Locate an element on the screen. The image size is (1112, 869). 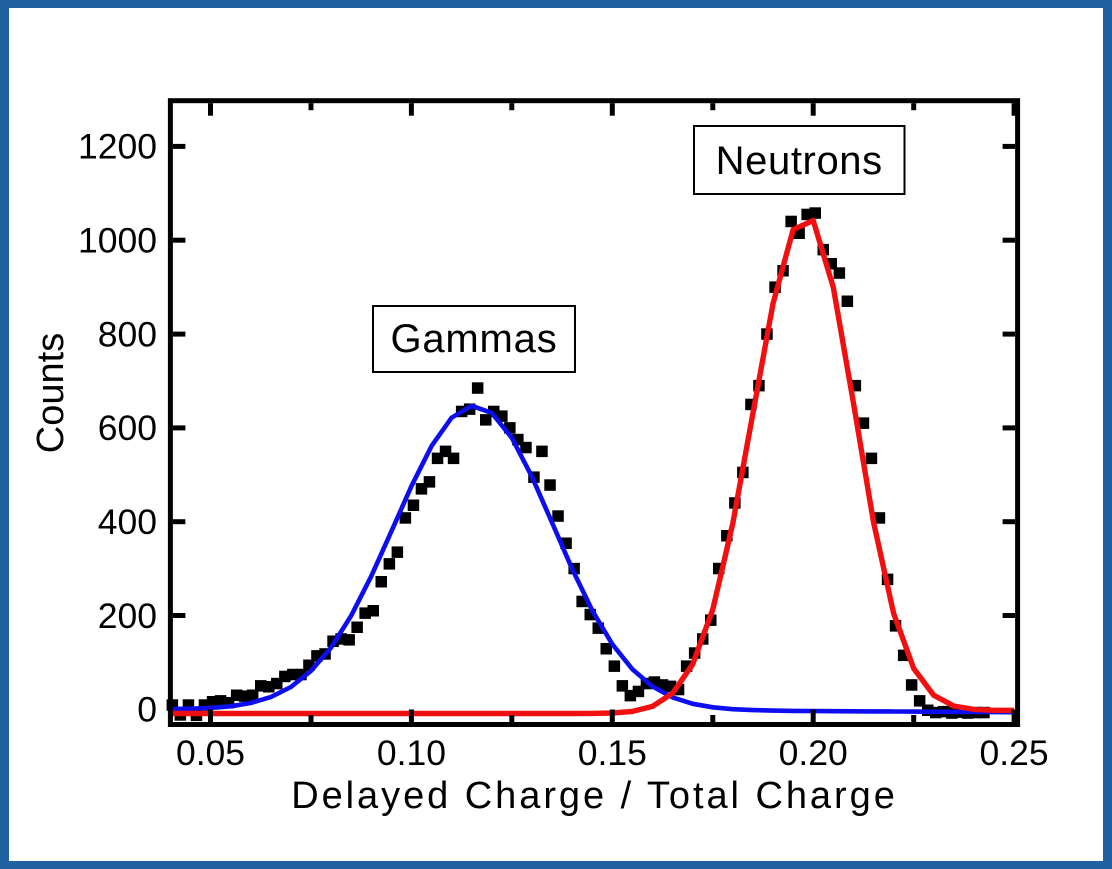
svg-text: 400 is located at coordinates (127, 522).